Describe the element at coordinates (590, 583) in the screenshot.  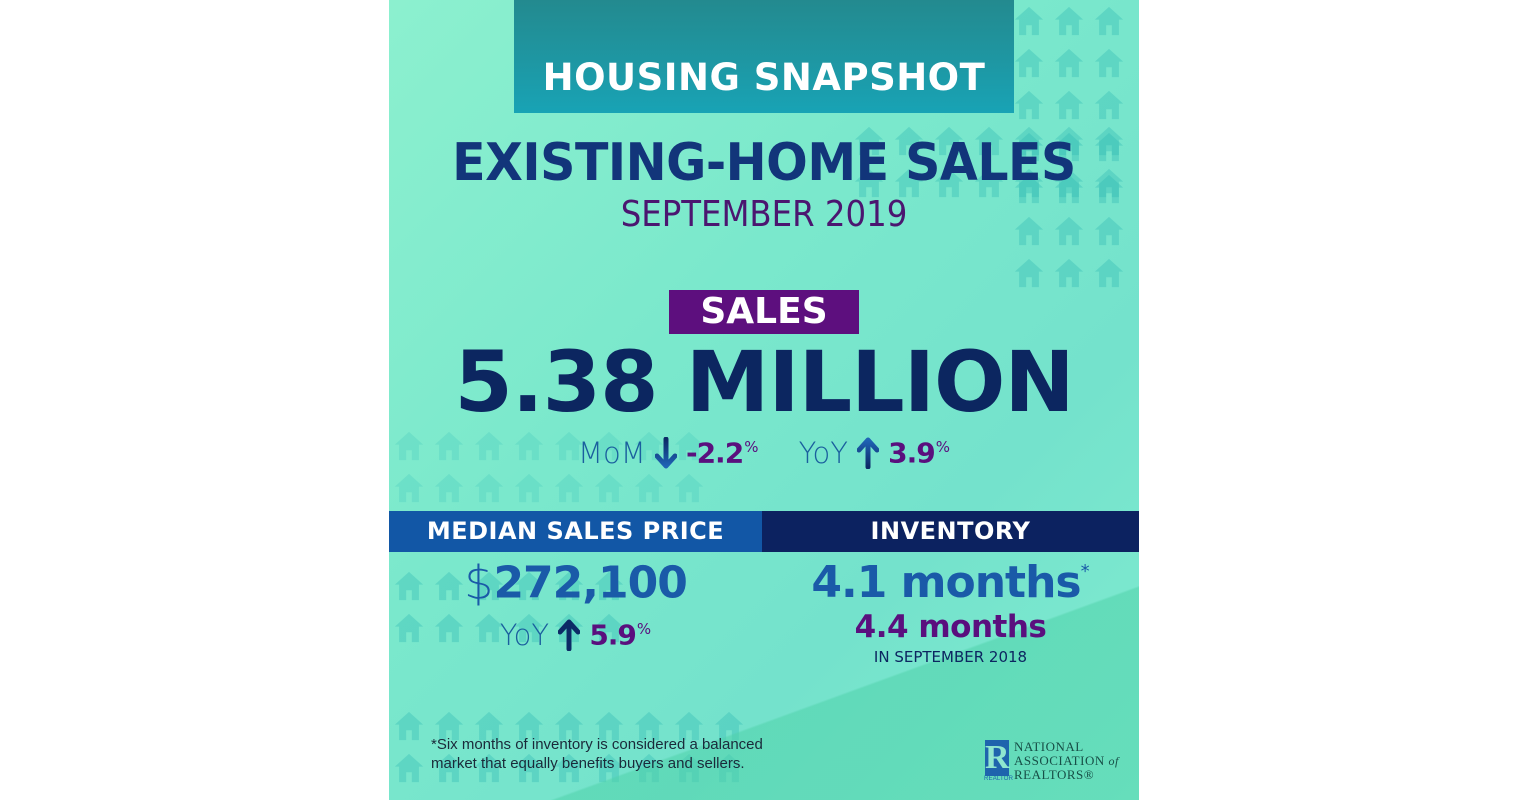
I see `median-price-value: 272,100` at that location.